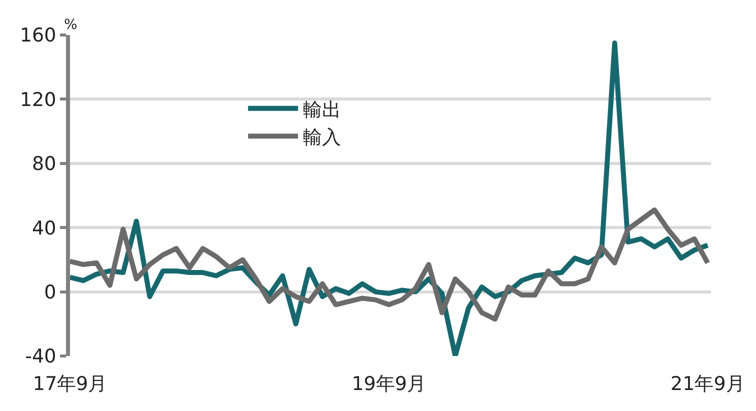  What do you see at coordinates (70, 384) in the screenshot?
I see `x-tick-label: 17年9月` at bounding box center [70, 384].